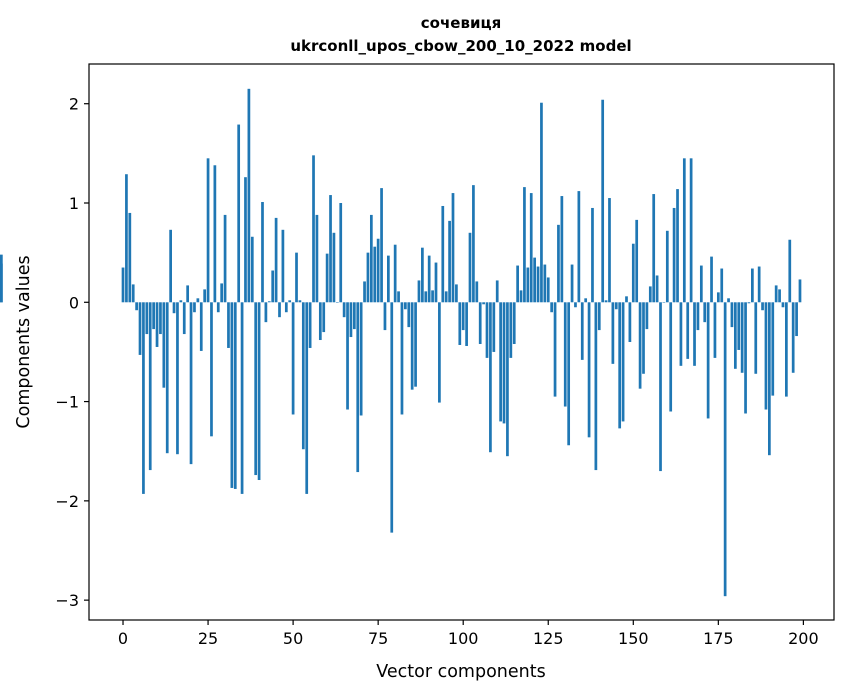 The width and height of the screenshot is (847, 696). Describe the element at coordinates (67, 501) in the screenshot. I see `y-tick-label: −2` at that location.